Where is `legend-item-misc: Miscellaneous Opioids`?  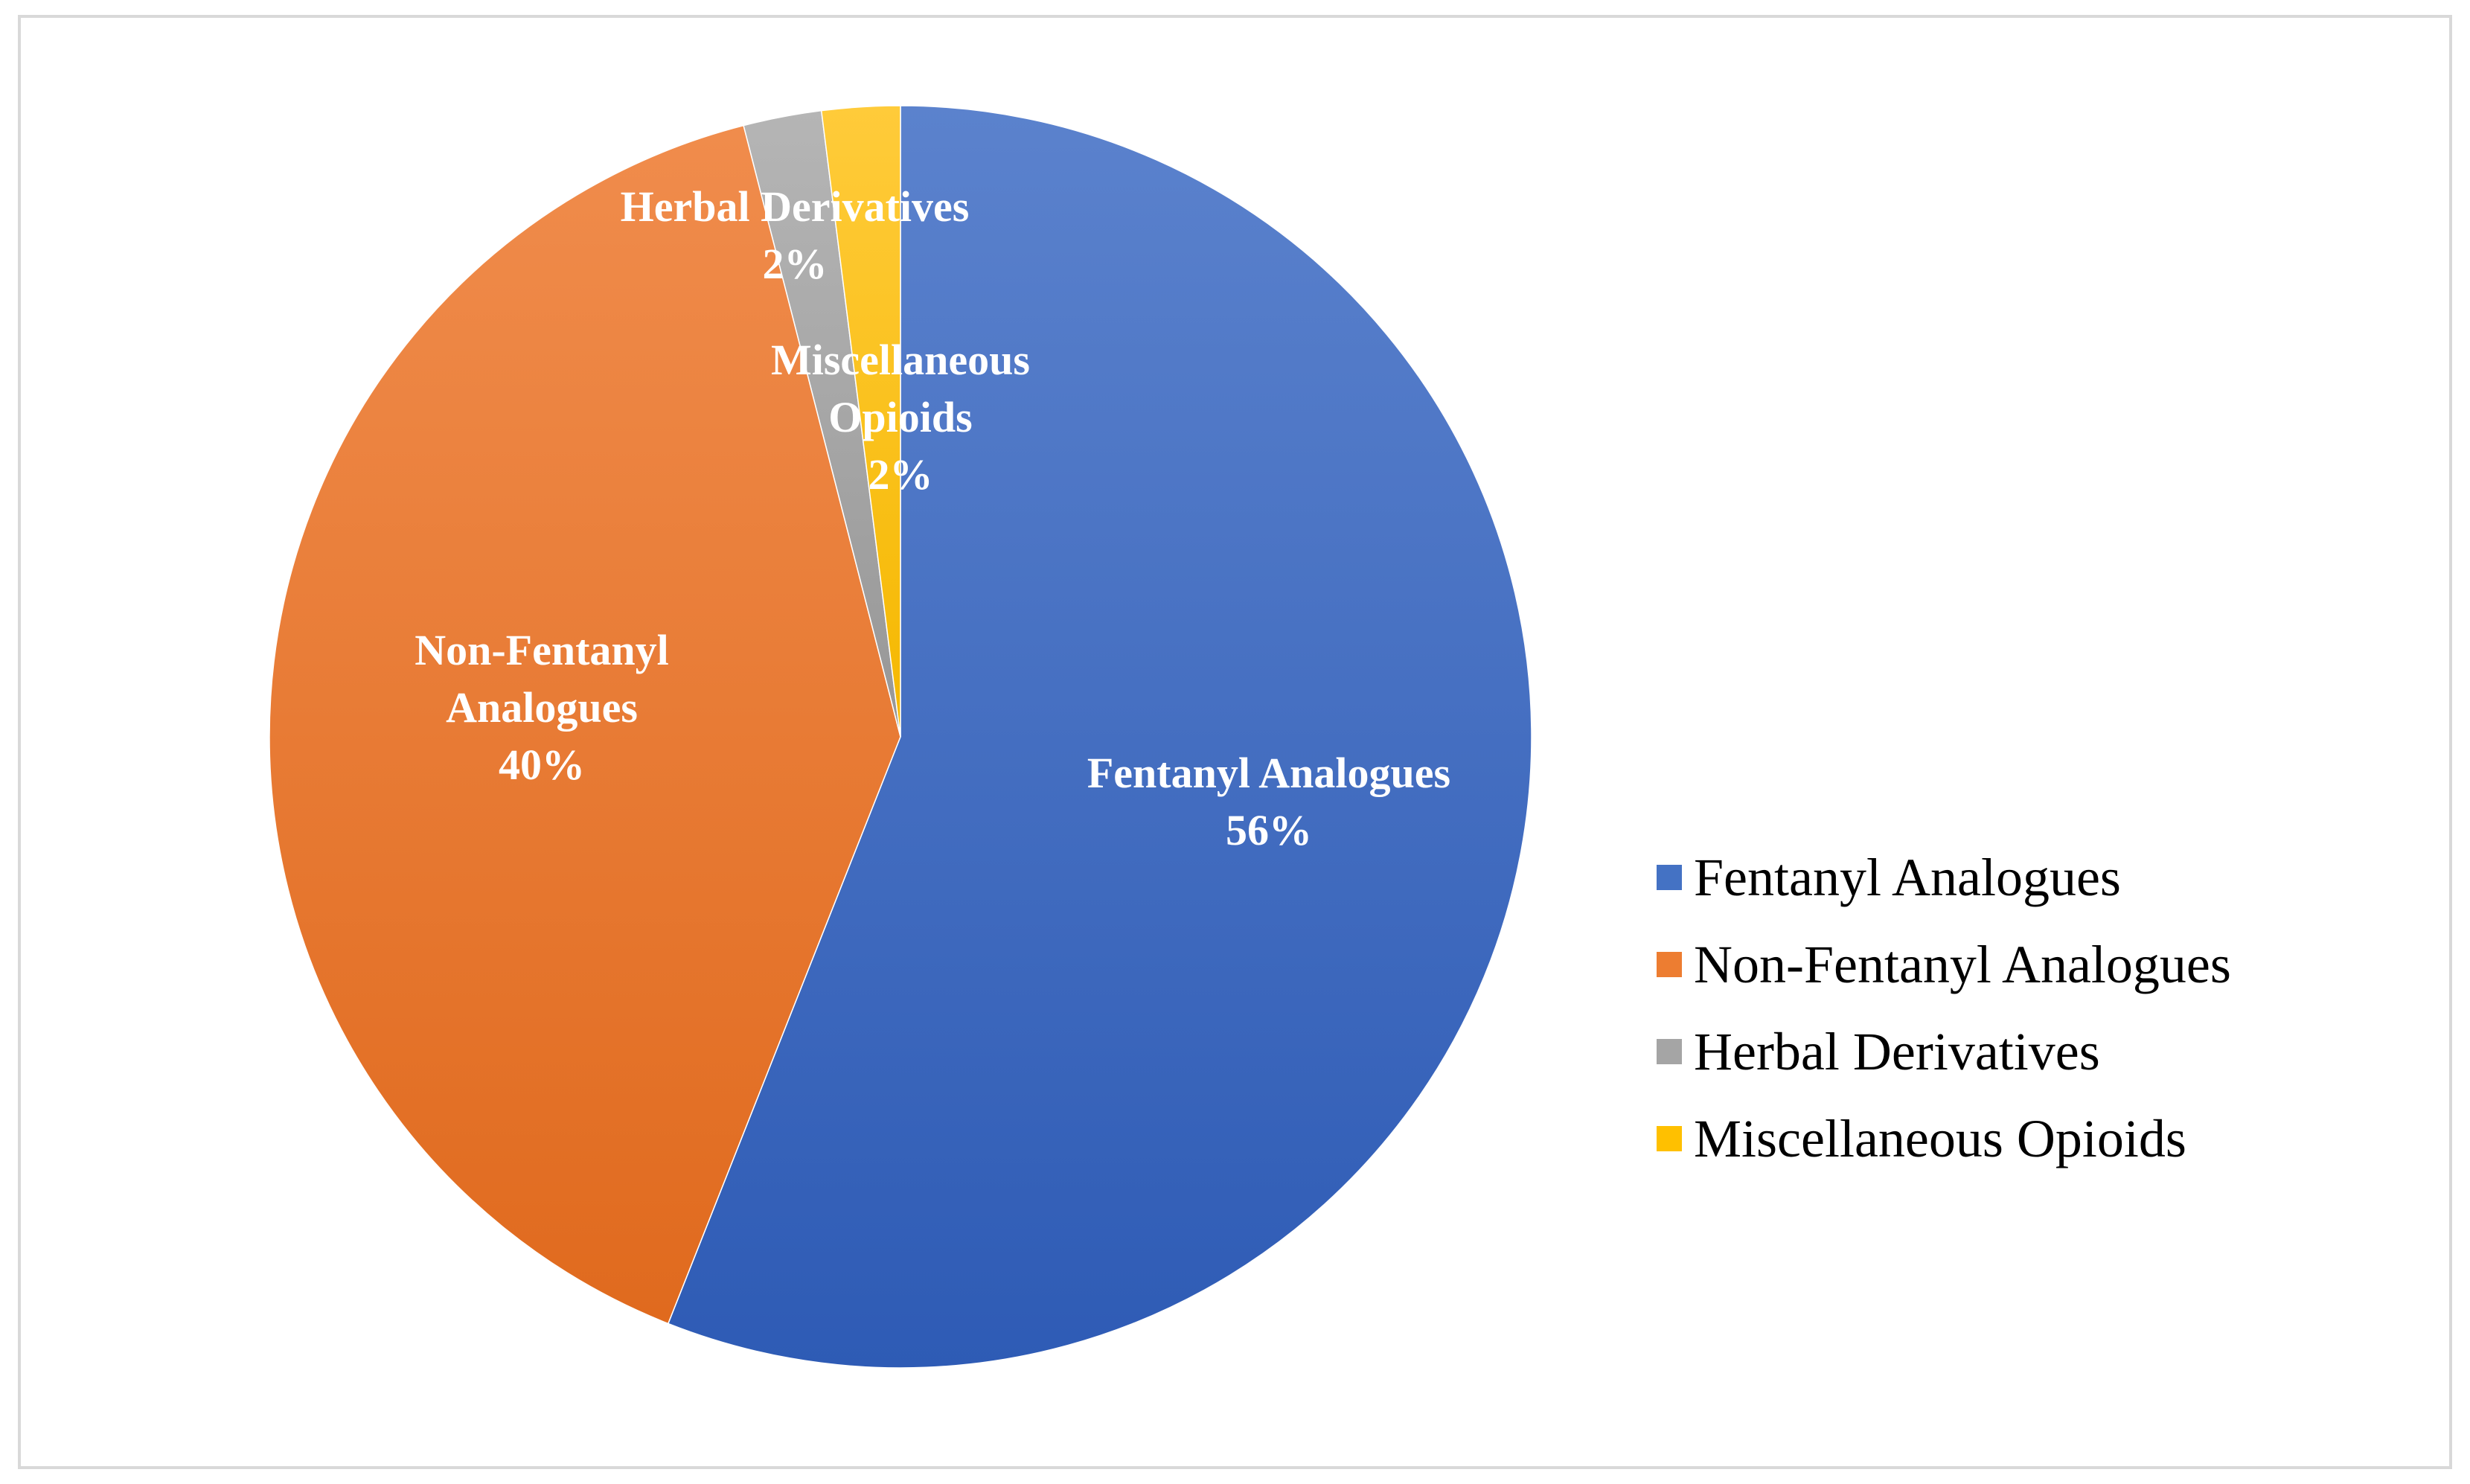
legend-item-misc: Miscellaneous Opioids is located at coordinates (1921, 1138).